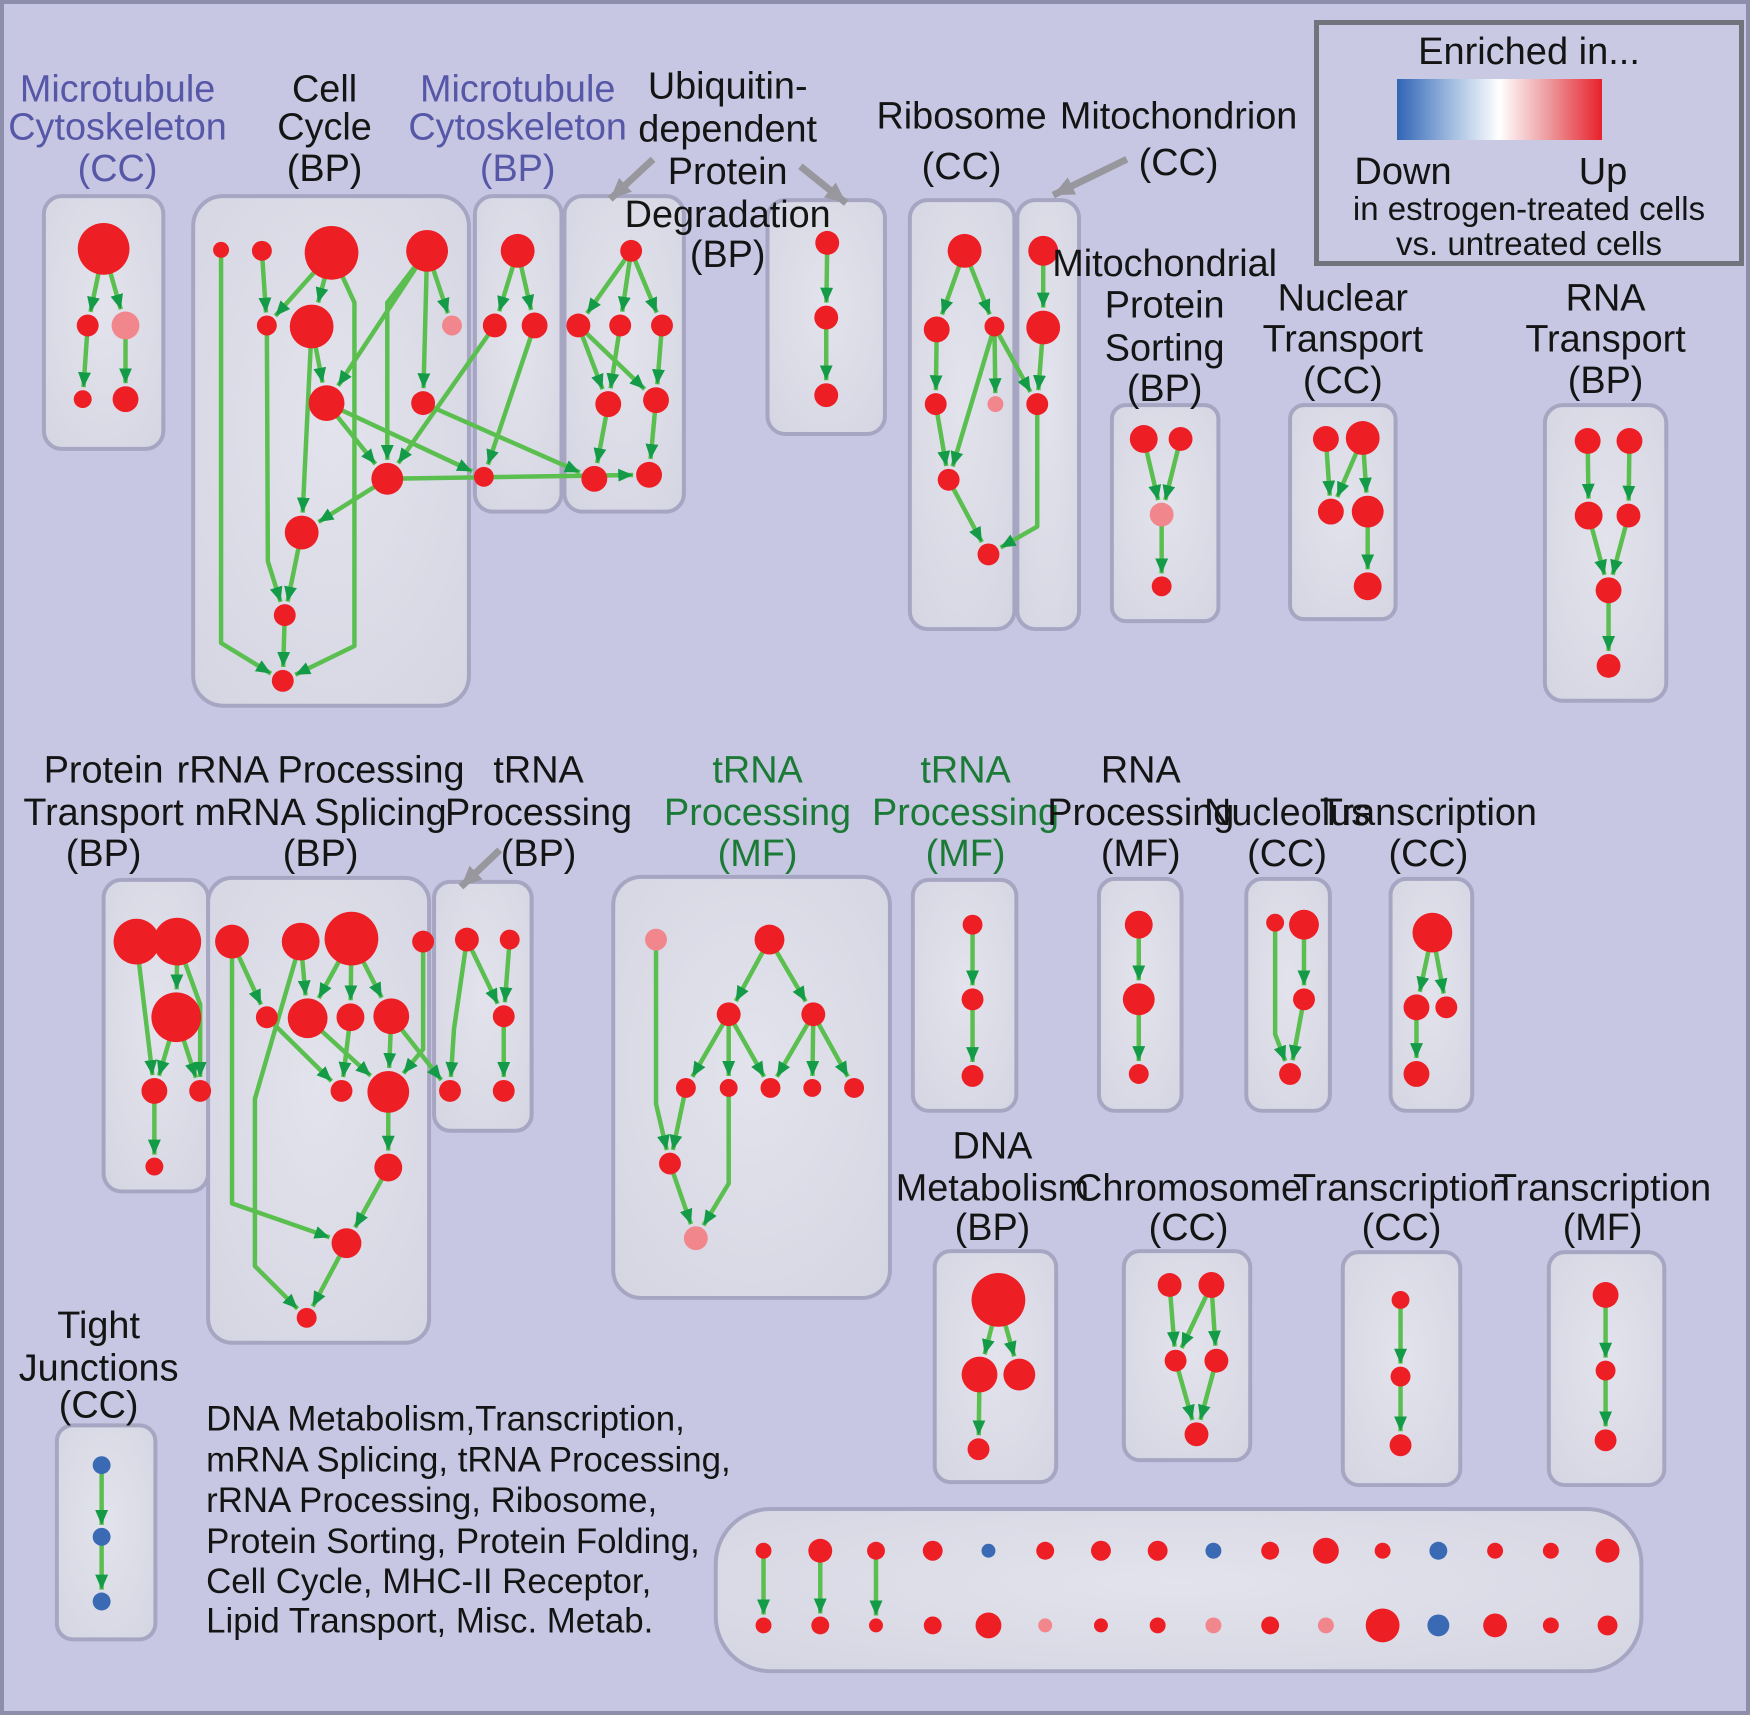 The image size is (1750, 1715). Describe the element at coordinates (99, 1405) in the screenshot. I see `tight-junctions-label-line-3: (CC)` at that location.